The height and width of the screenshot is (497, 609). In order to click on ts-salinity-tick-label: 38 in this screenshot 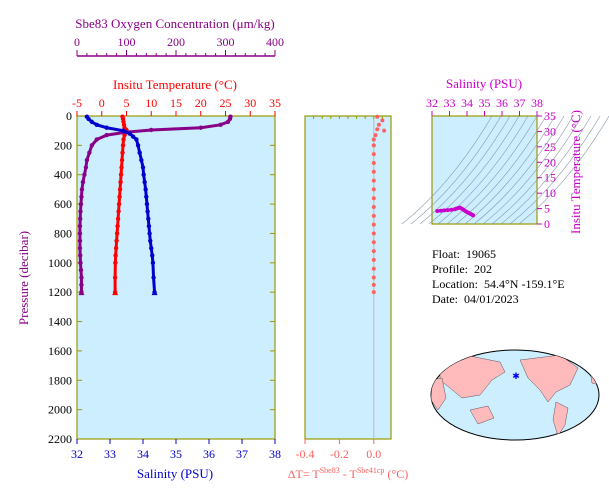, I will do `click(537, 103)`.